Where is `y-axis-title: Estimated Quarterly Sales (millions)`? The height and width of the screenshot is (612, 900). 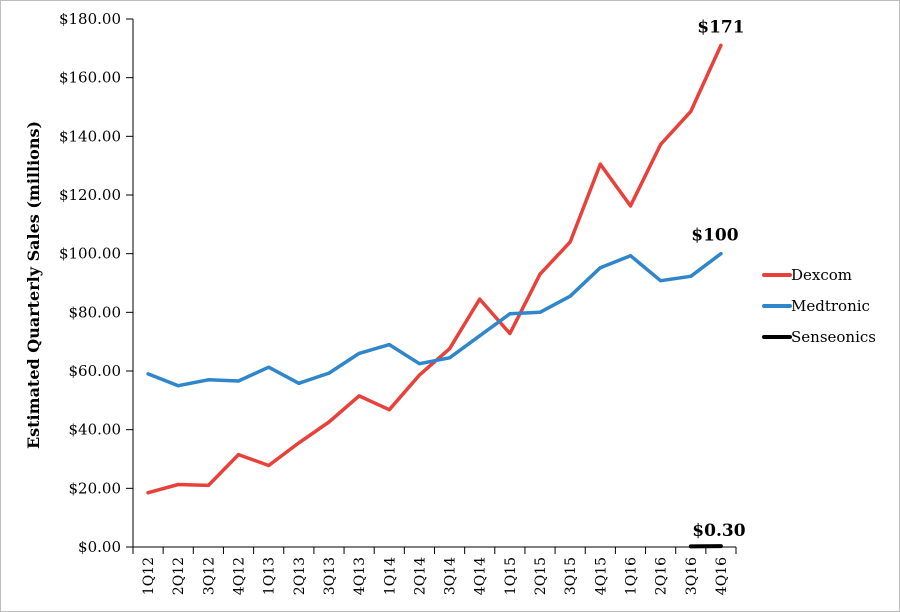 y-axis-title: Estimated Quarterly Sales (millions) is located at coordinates (33, 285).